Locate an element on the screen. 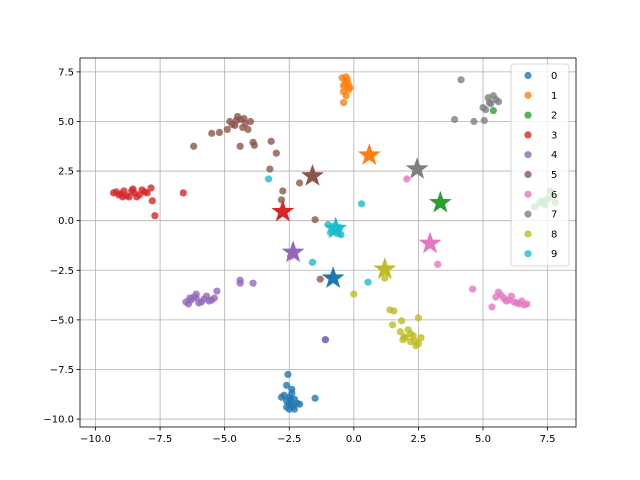 The image size is (640, 480). y-tick-label: 0.0 is located at coordinates (66, 221).